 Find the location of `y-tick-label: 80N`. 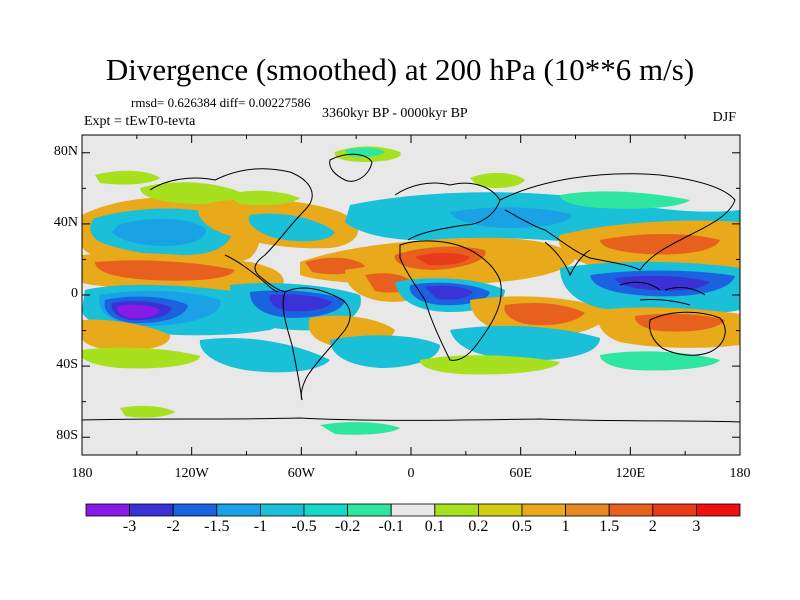

y-tick-label: 80N is located at coordinates (65, 151).